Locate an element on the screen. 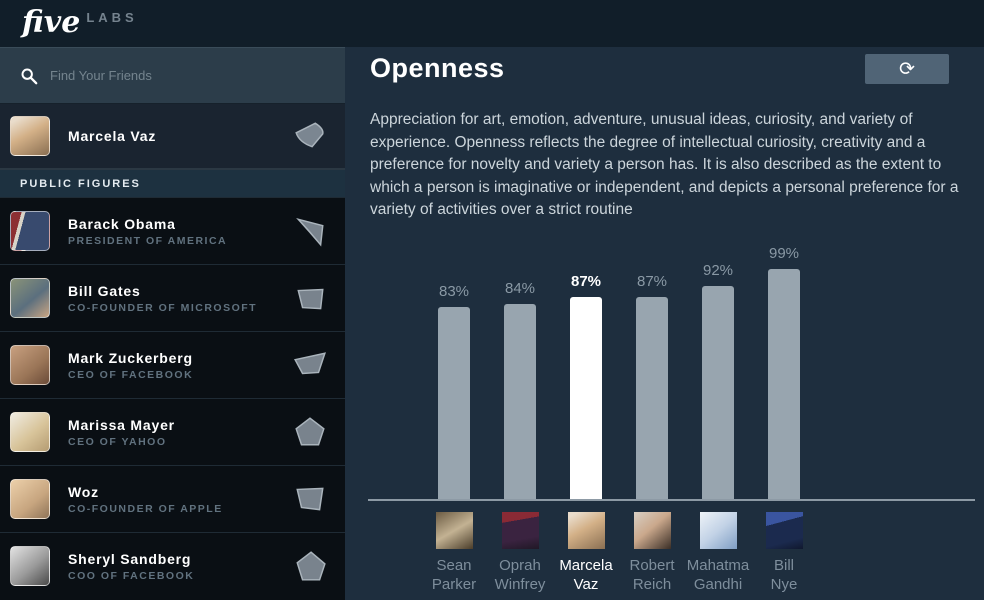  user-name: Marcela Vaz is located at coordinates (112, 136).